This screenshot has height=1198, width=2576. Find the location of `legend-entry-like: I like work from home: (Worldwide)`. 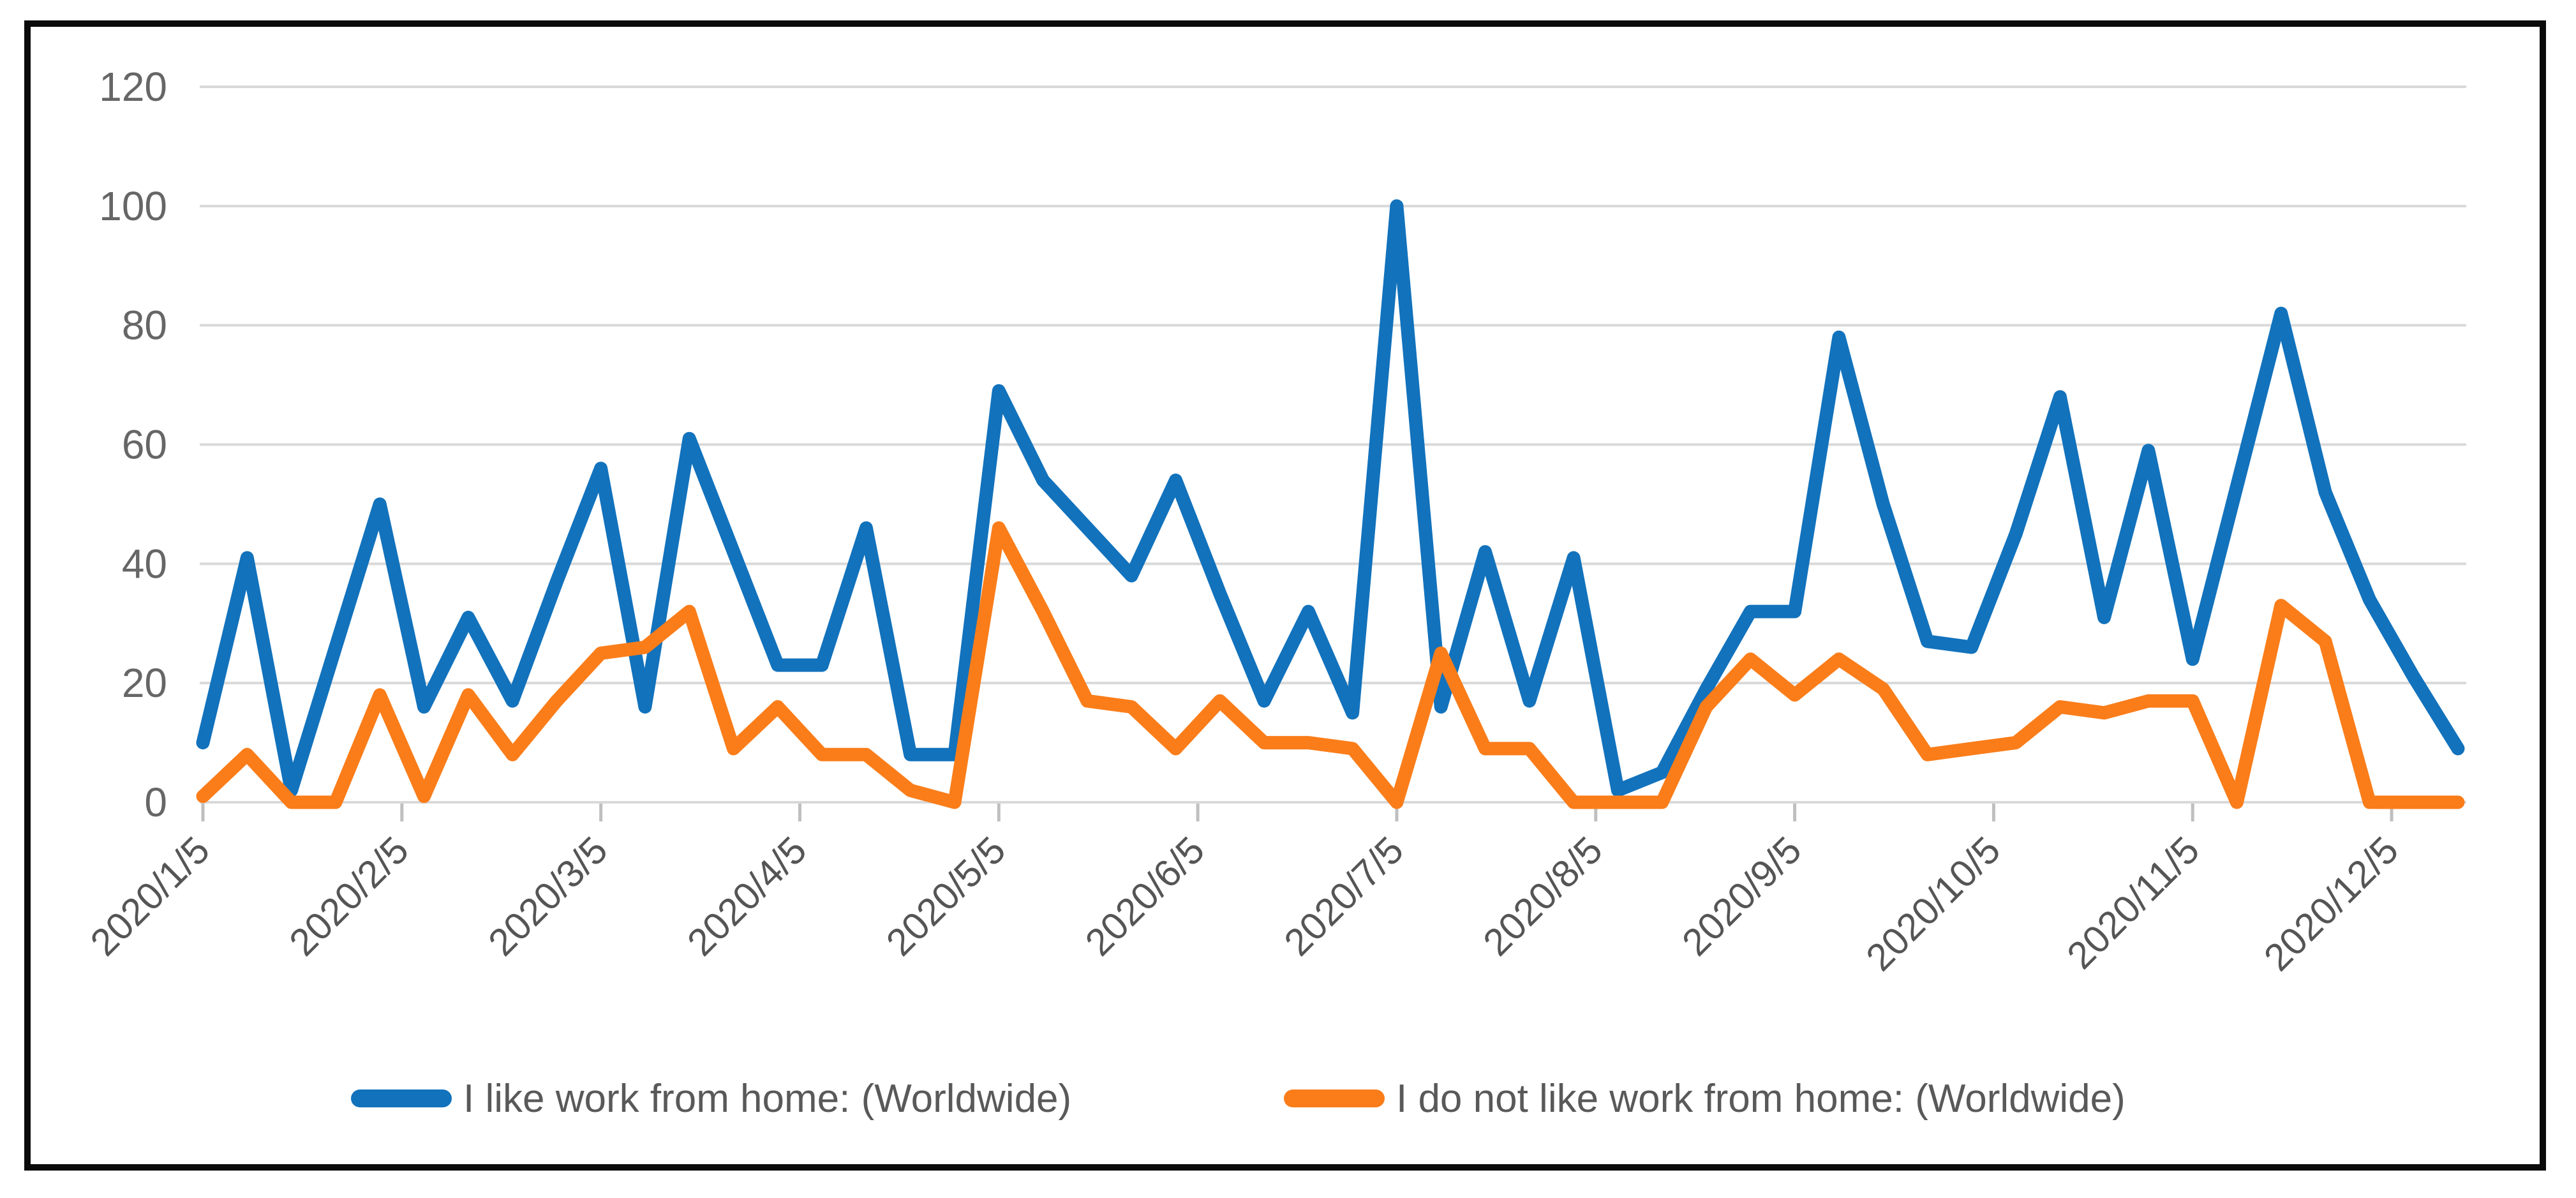

legend-entry-like: I like work from home: (Worldwide) is located at coordinates (711, 1098).